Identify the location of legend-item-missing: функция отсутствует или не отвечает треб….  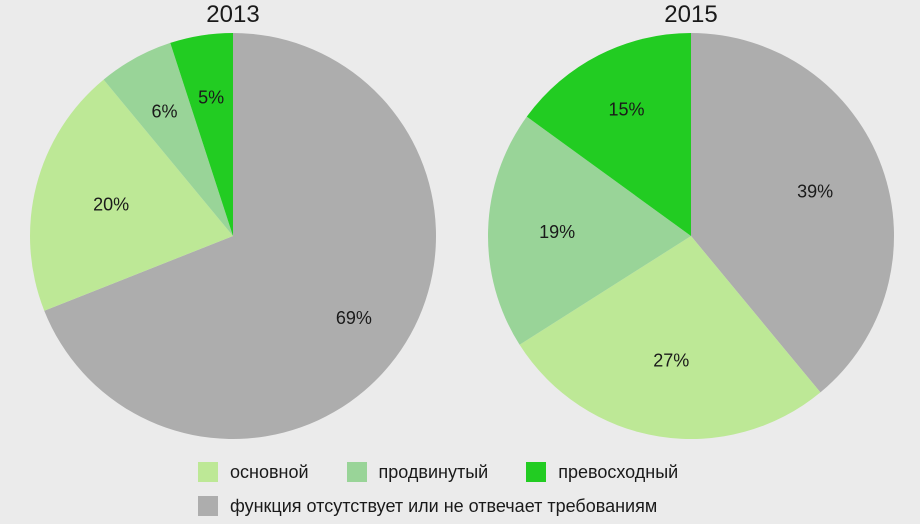
(427, 506).